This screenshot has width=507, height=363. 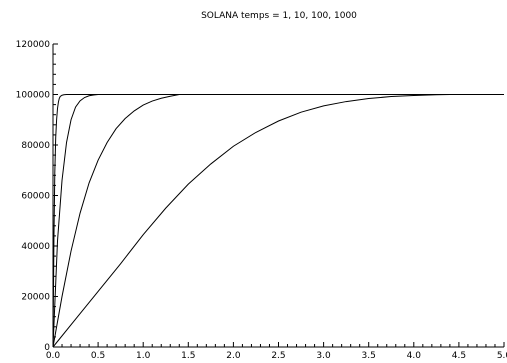 I want to click on x-tick-label: 3.0, so click(x=323, y=356).